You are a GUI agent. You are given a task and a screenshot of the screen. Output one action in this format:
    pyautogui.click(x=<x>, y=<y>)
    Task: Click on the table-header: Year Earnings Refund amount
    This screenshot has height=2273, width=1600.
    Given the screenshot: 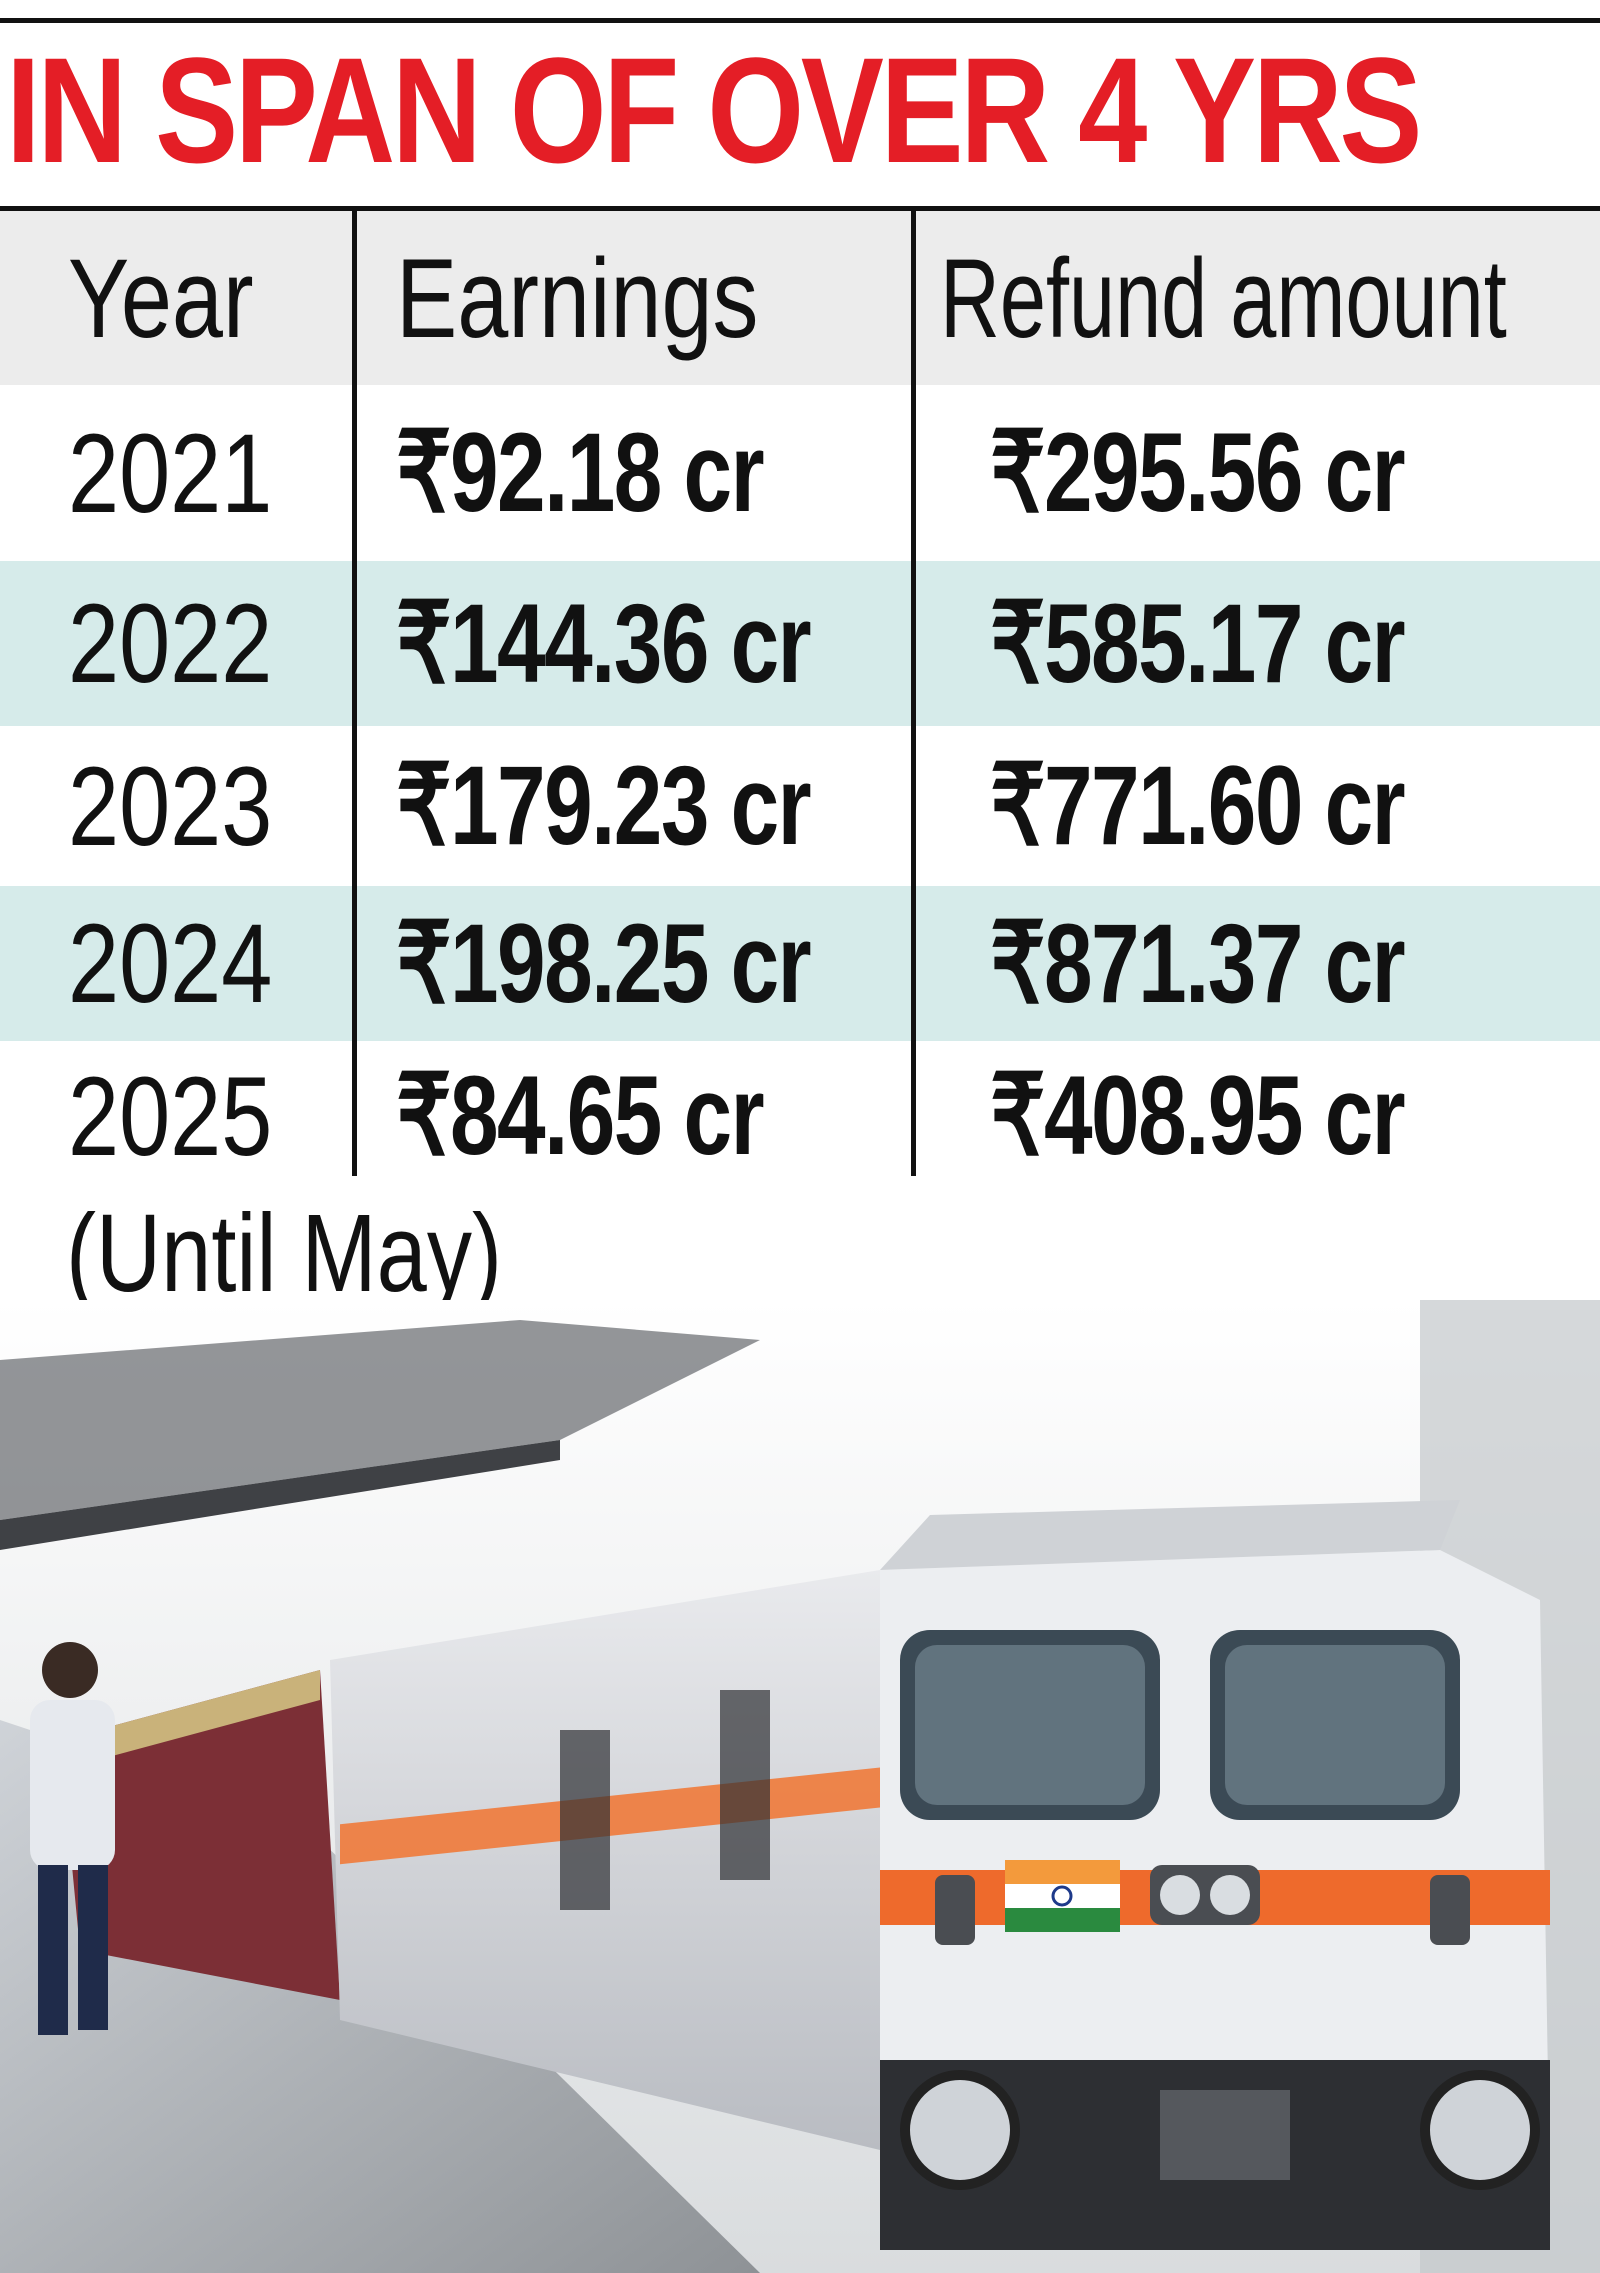 What is the action you would take?
    pyautogui.click(x=800, y=298)
    